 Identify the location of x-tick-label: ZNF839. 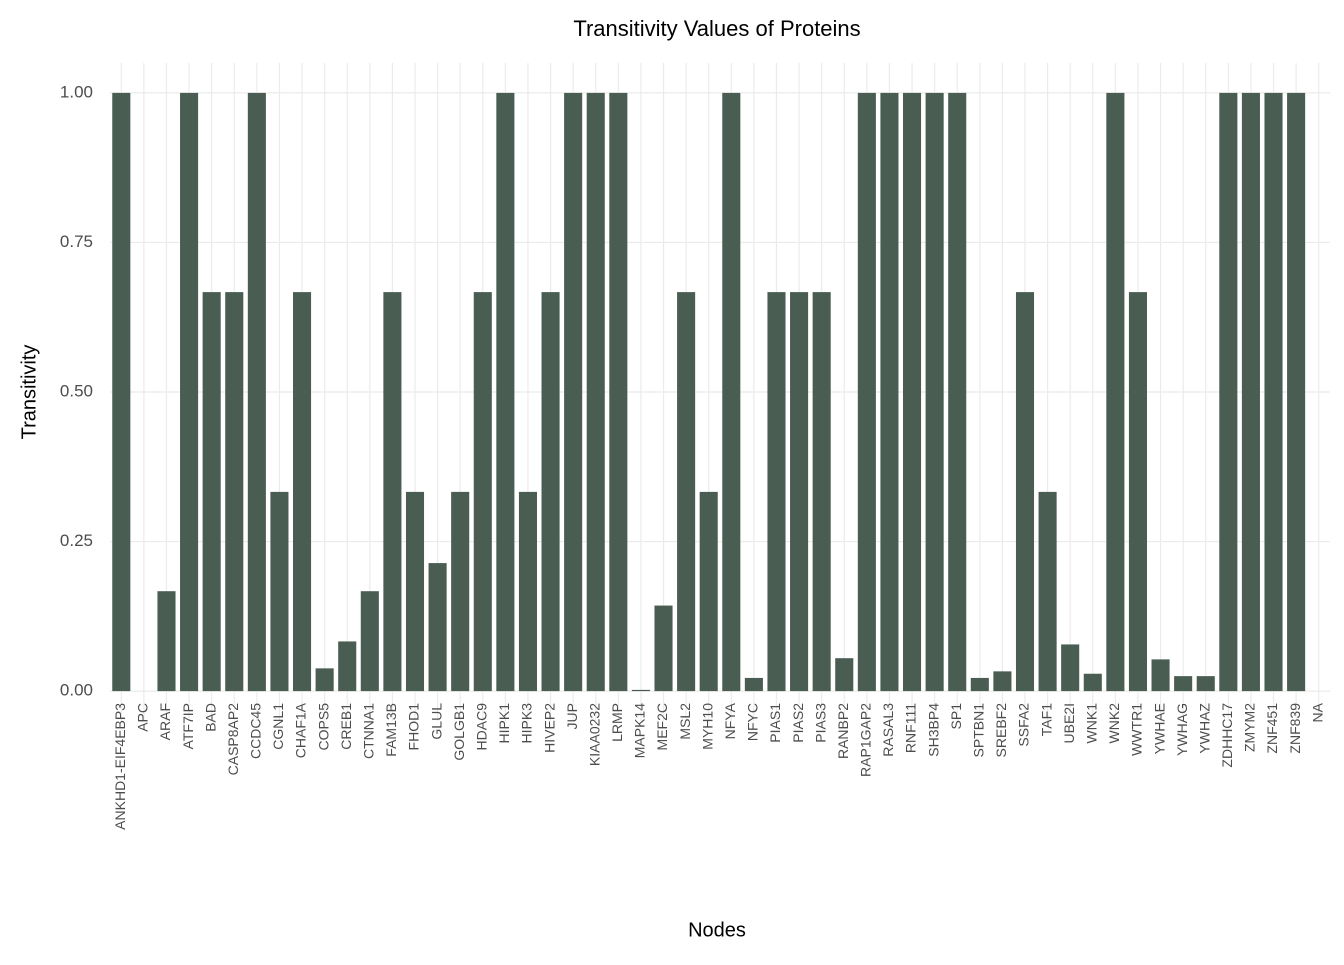
(1295, 728).